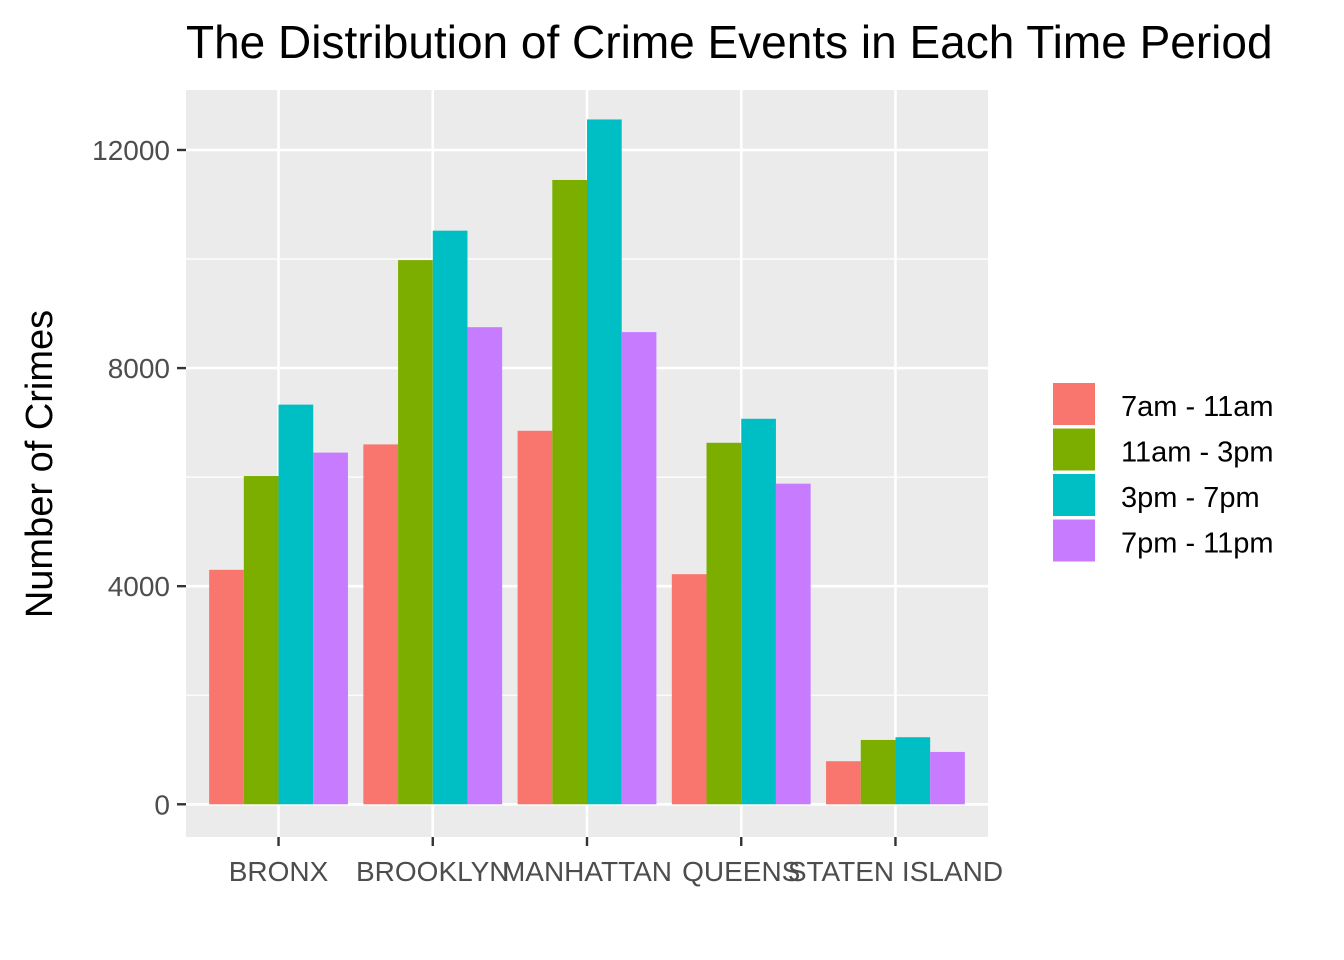 The width and height of the screenshot is (1344, 960). Describe the element at coordinates (433, 871) in the screenshot. I see `x-tick-label: BROOKLYN` at that location.